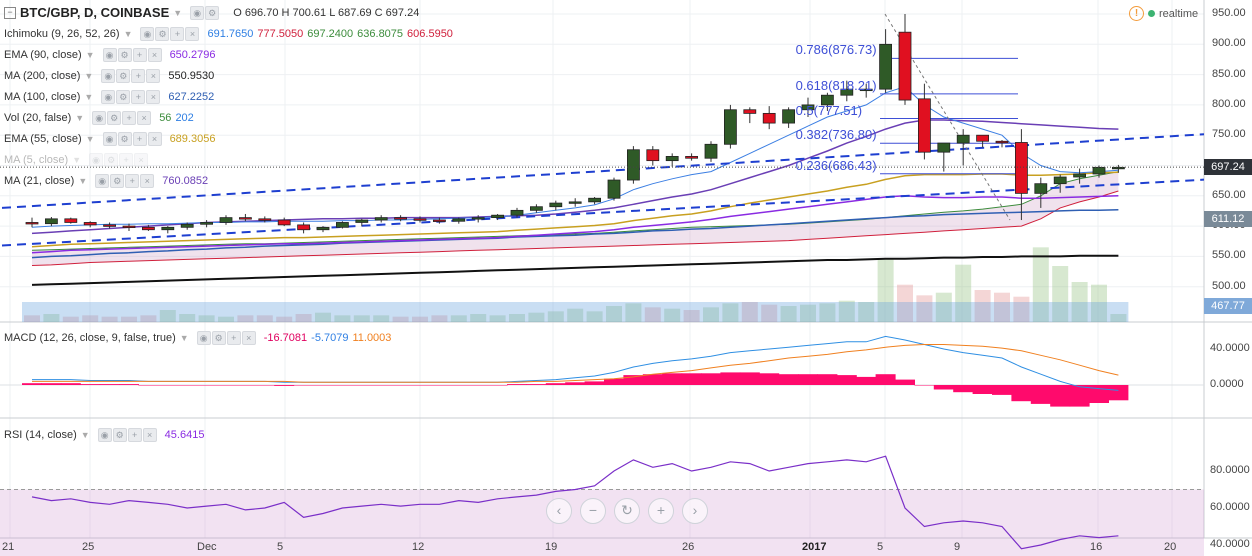  I want to click on zoom-out-button: −, so click(593, 511).